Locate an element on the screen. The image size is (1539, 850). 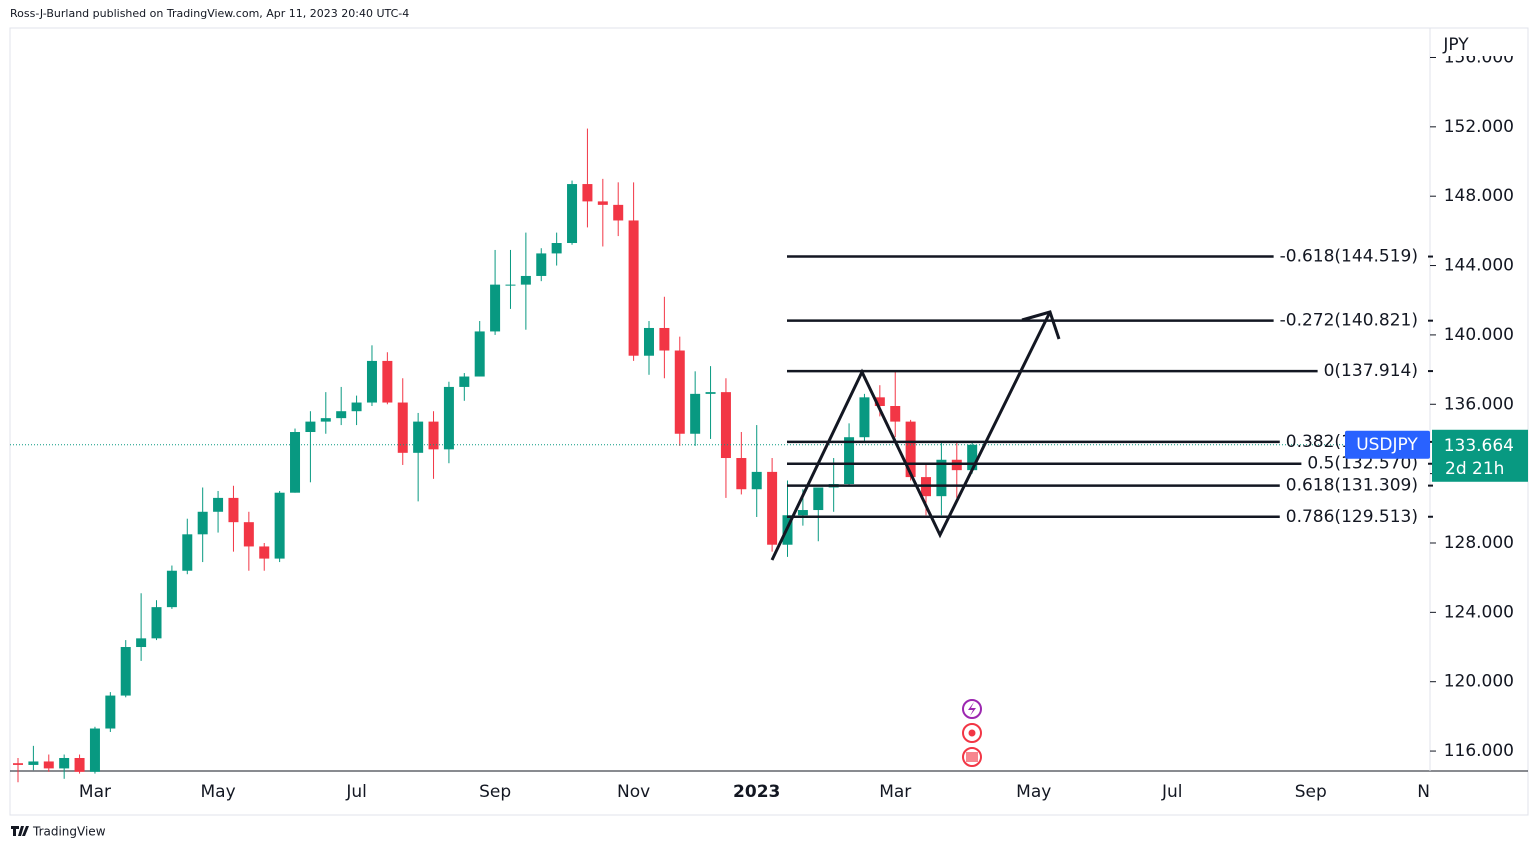
x-tick-label: May is located at coordinates (217, 792).